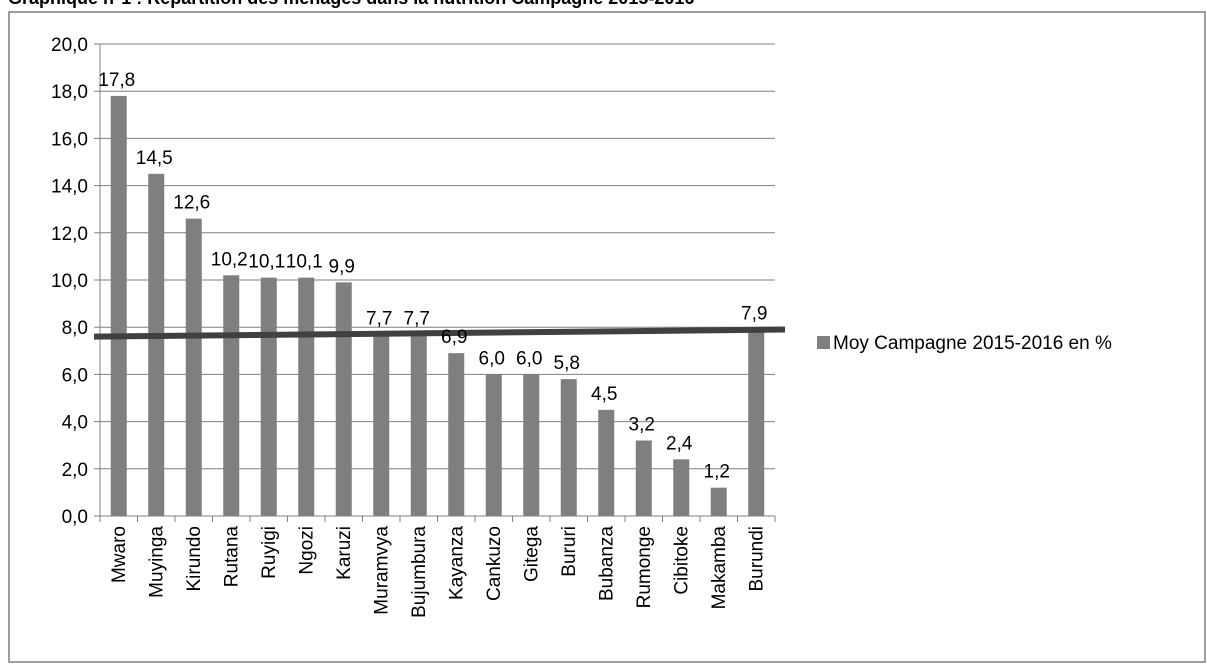  I want to click on y-tick-label: 16,0, so click(69, 139).